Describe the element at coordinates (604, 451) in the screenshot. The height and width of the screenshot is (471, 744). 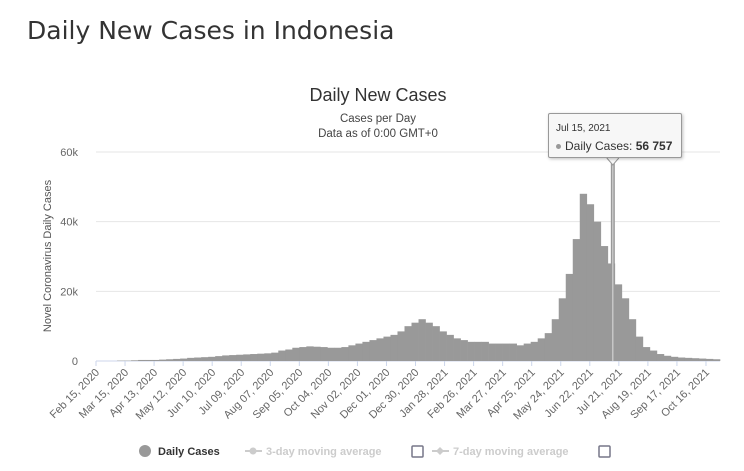
I see `7day-checkbox` at that location.